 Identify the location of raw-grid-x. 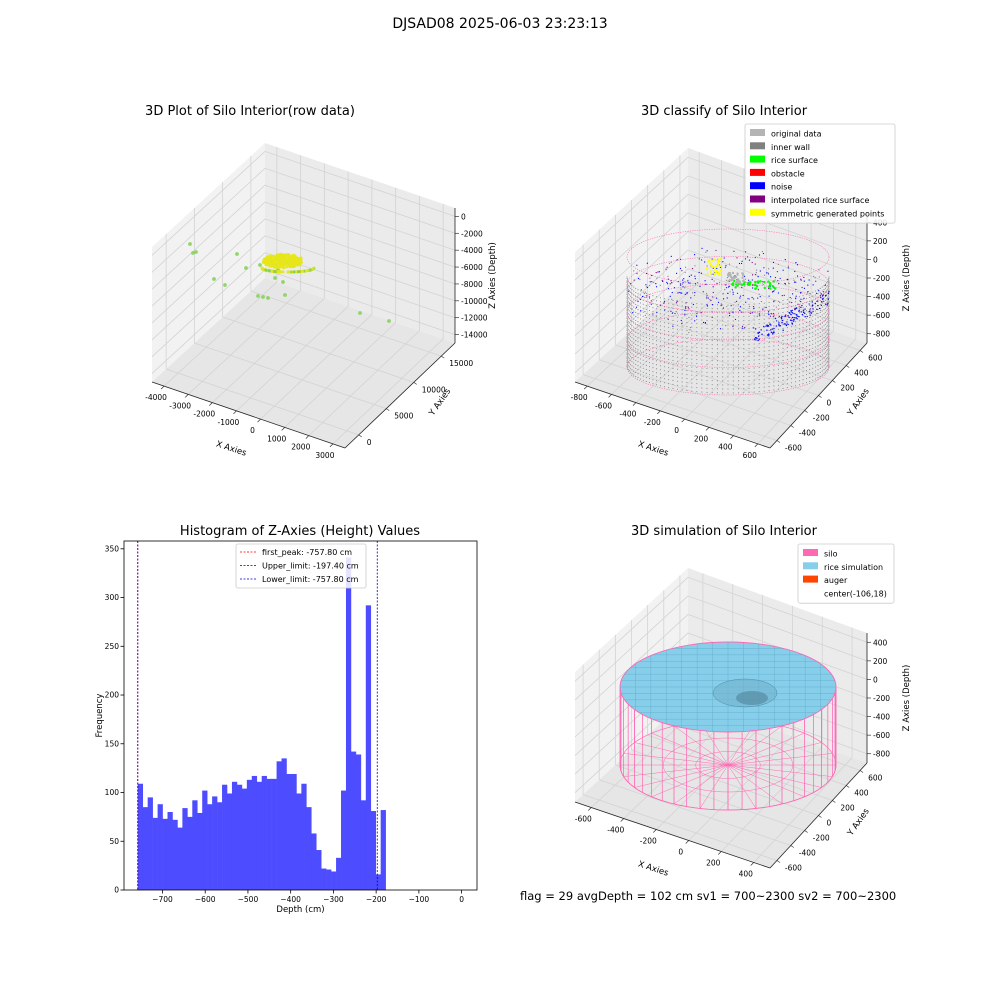
(364, 383).